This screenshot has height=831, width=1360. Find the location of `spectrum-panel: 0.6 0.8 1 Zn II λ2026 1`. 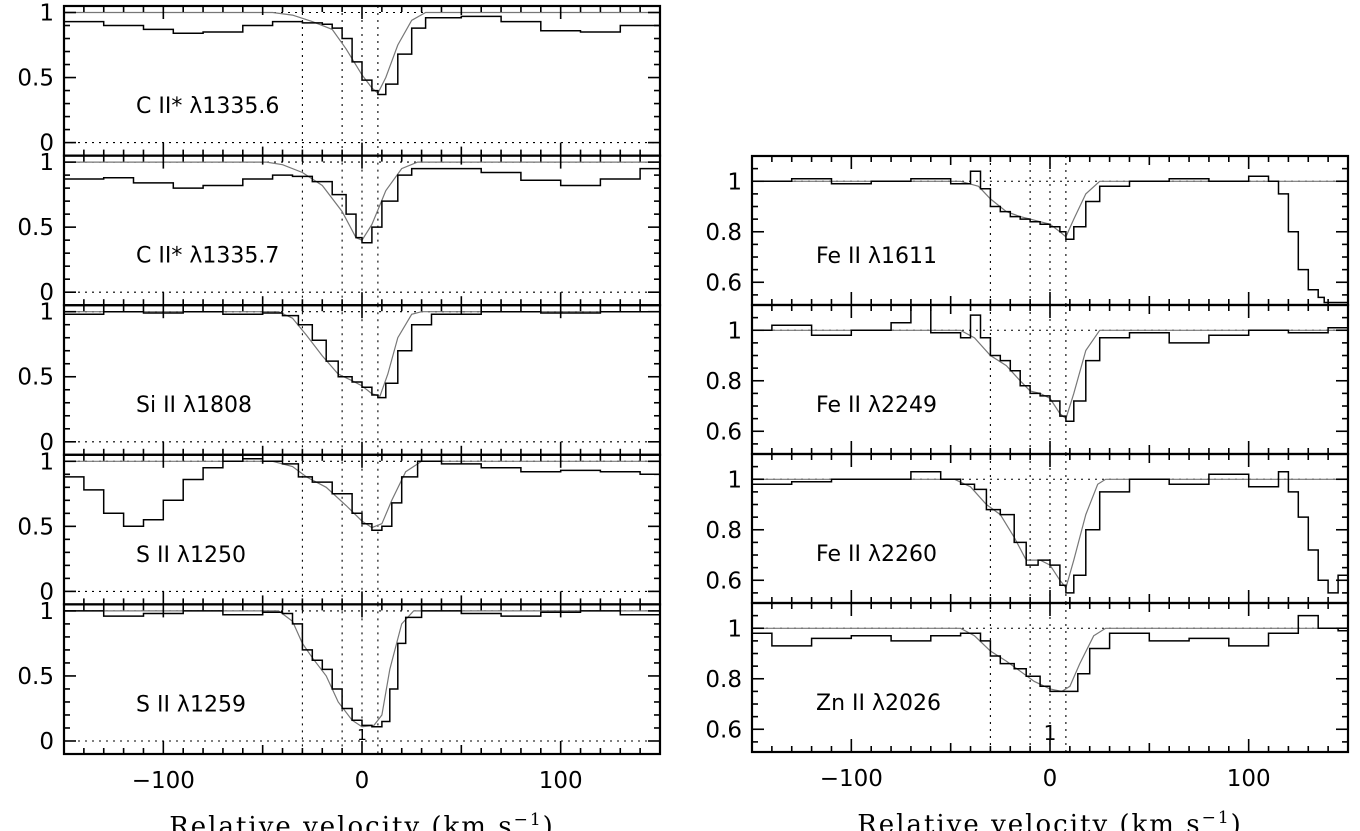

spectrum-panel: 0.6 0.8 1 Zn II λ2026 1 is located at coordinates (1027, 677).